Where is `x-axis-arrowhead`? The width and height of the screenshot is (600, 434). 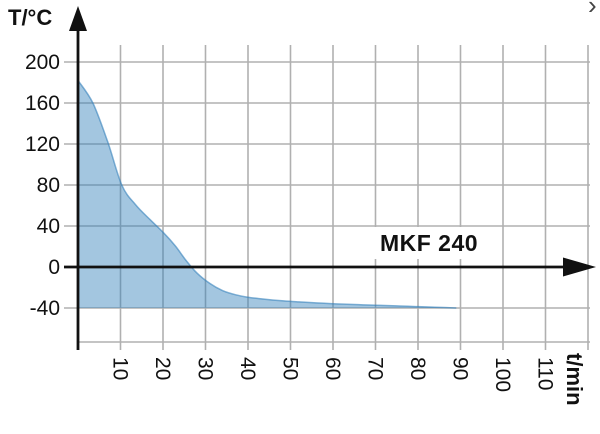 x-axis-arrowhead is located at coordinates (579, 267).